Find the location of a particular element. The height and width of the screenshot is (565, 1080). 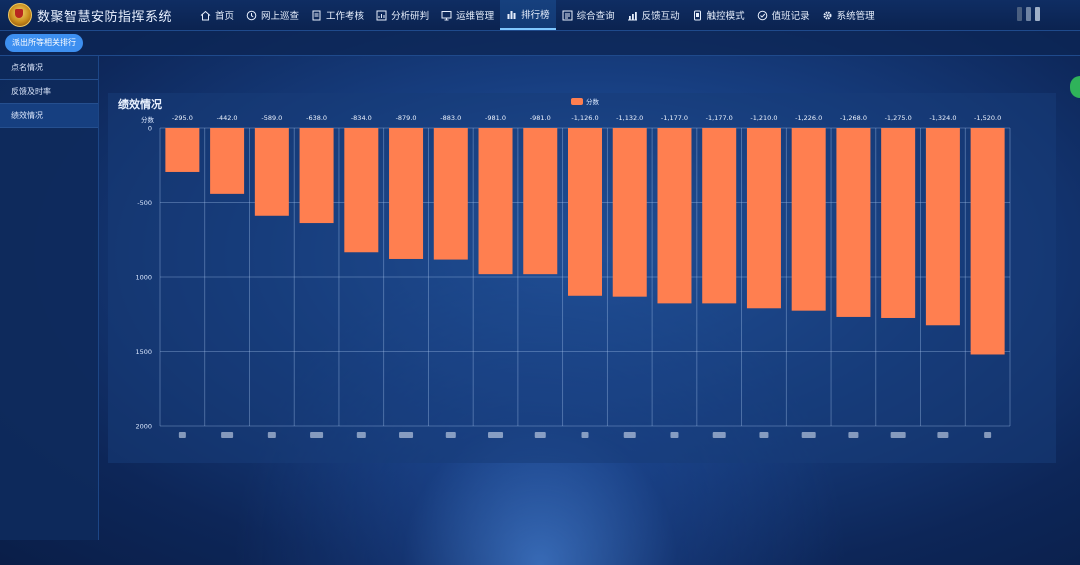

legend-label: 分数 is located at coordinates (592, 102).